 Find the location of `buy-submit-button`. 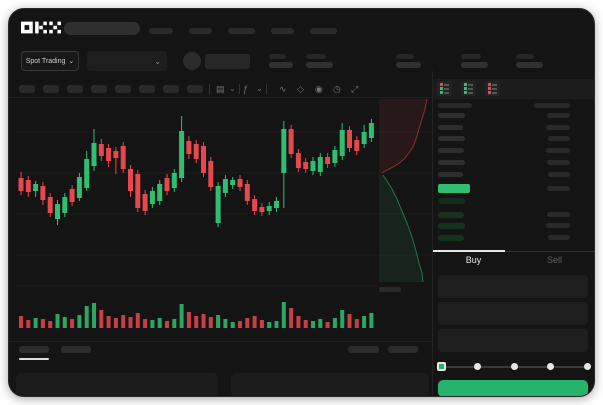

buy-submit-button is located at coordinates (513, 388).